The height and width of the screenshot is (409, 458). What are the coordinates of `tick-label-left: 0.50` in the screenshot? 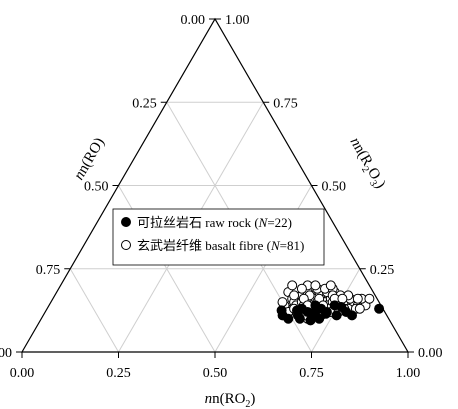 It's located at (96, 187).